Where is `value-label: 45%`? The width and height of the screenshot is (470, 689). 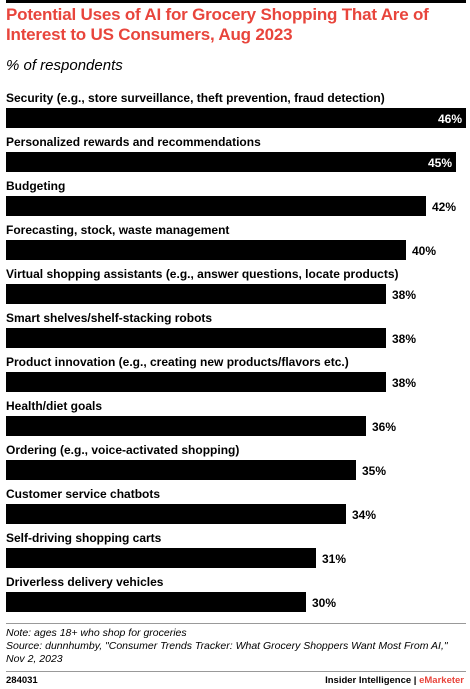
value-label: 45% is located at coordinates (440, 163).